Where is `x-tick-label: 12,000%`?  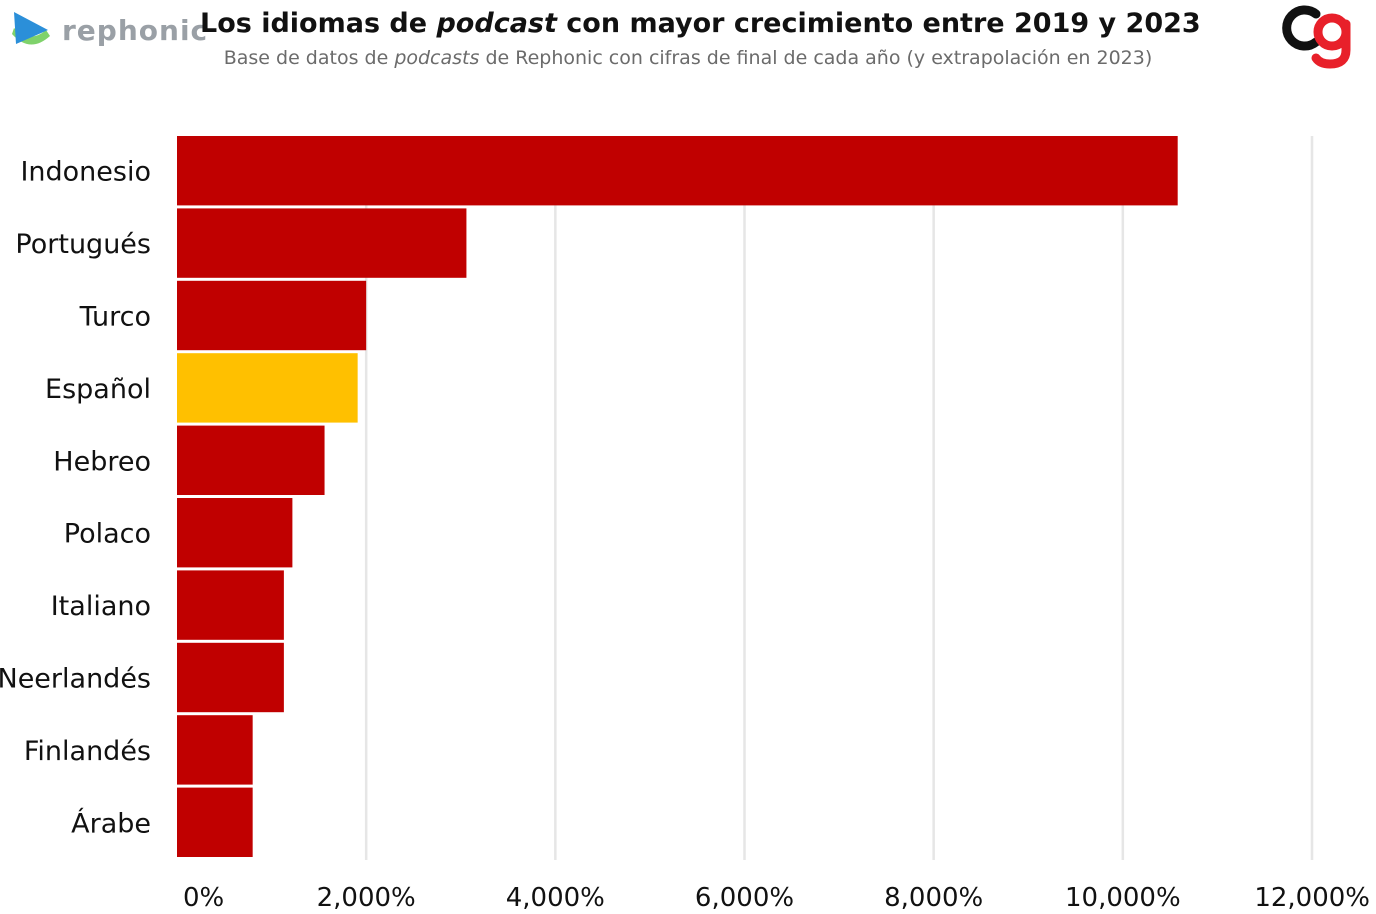 x-tick-label: 12,000% is located at coordinates (1312, 898).